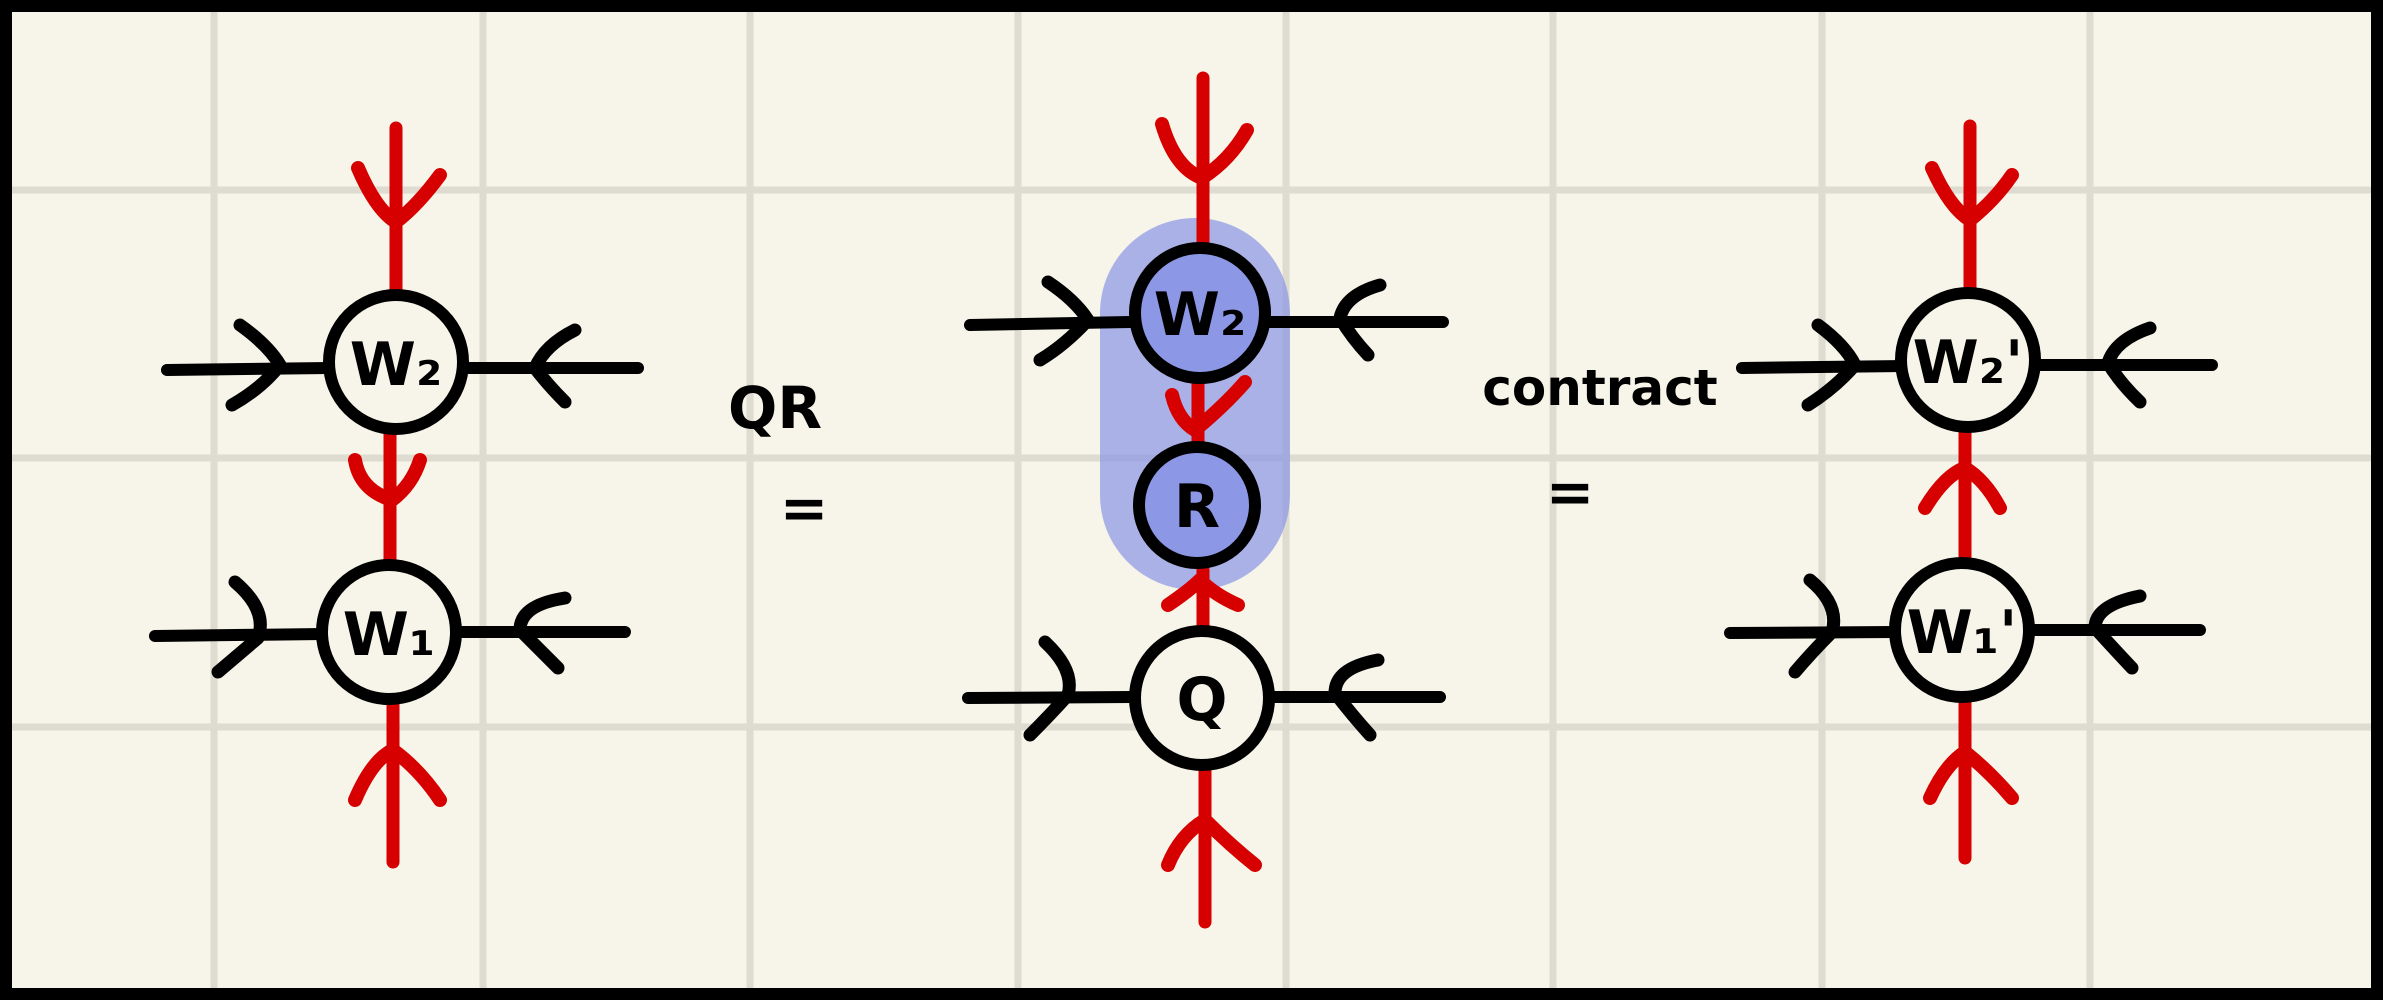 The height and width of the screenshot is (1000, 2383). What do you see at coordinates (778, 458) in the screenshot?
I see `qr-operation: QR =` at bounding box center [778, 458].